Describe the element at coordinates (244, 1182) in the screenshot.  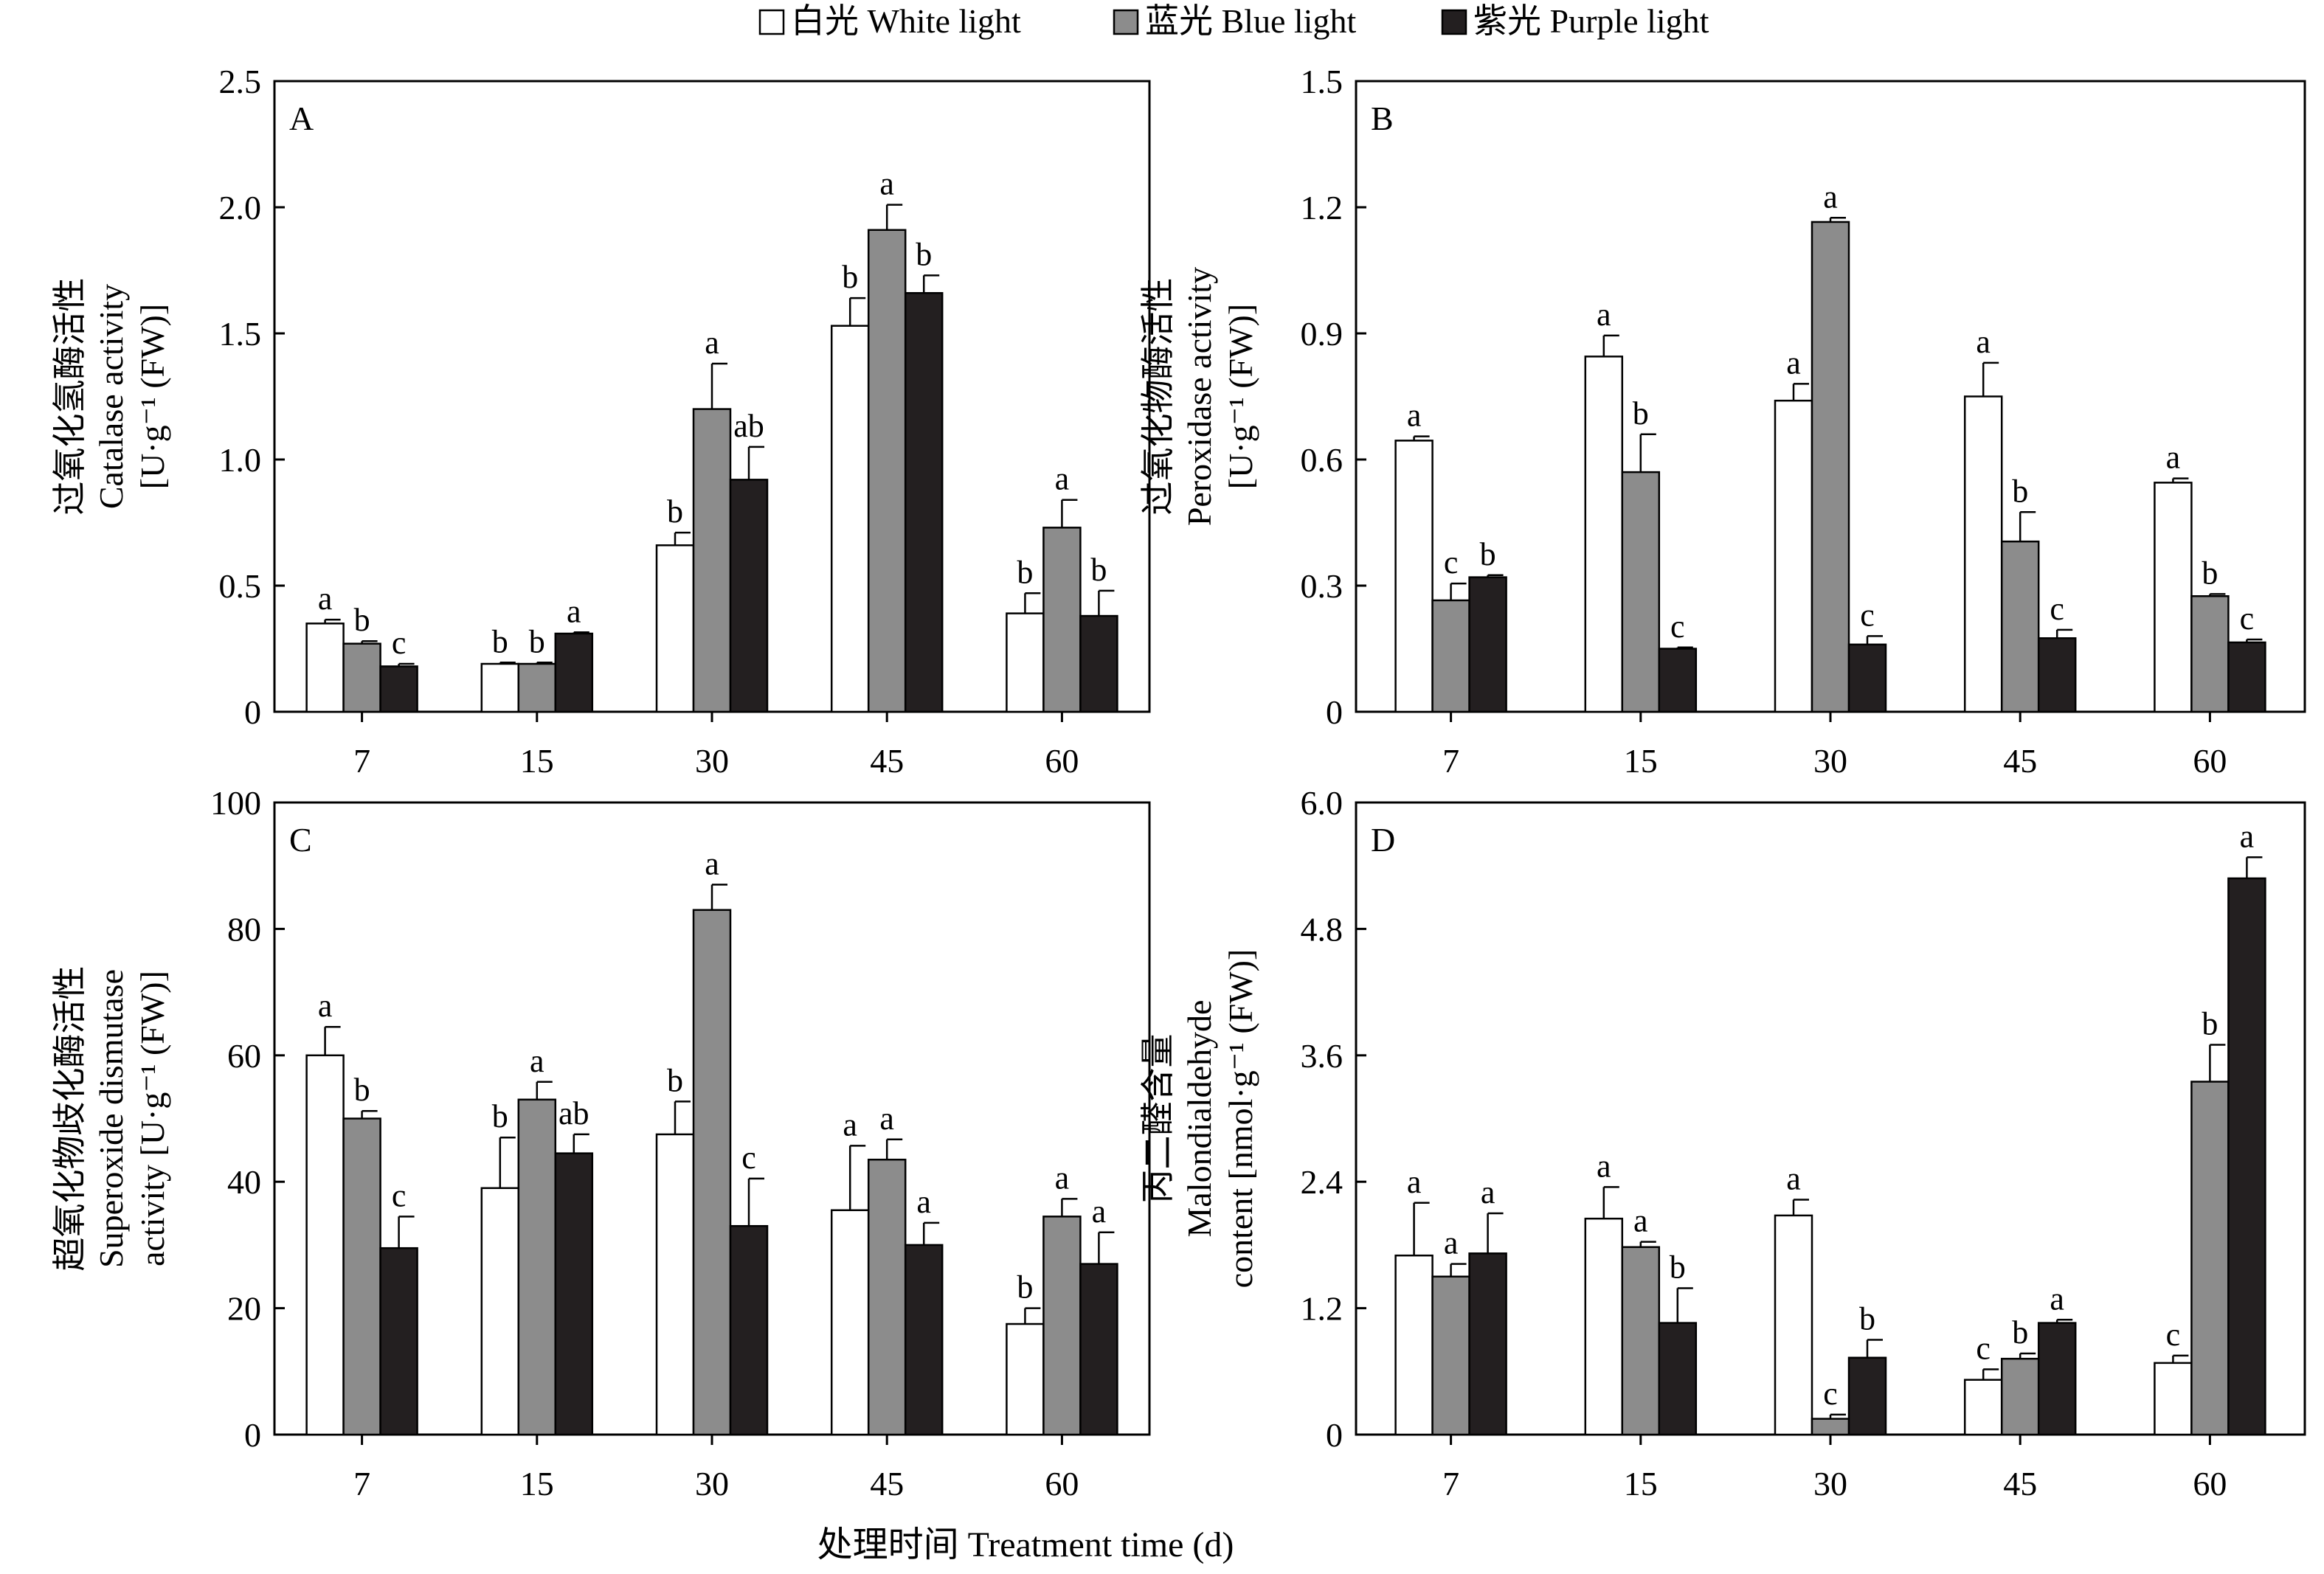
I see `y-tick-label: 40` at that location.